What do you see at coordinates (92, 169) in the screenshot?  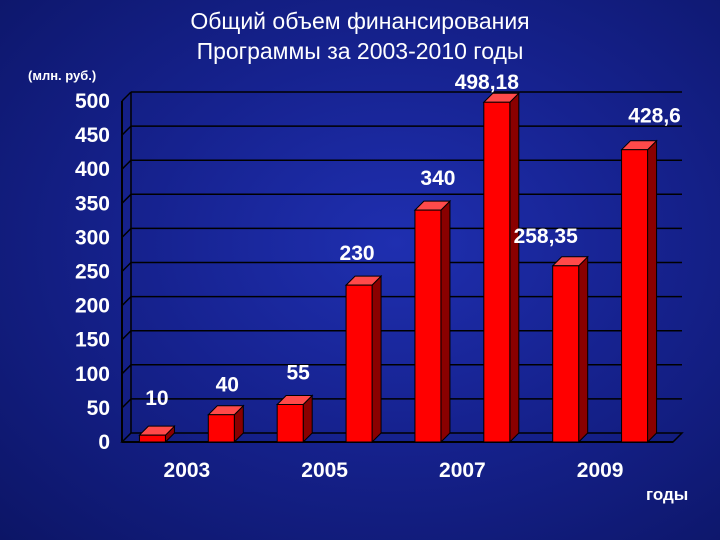 I see `y-tick-label: 400` at bounding box center [92, 169].